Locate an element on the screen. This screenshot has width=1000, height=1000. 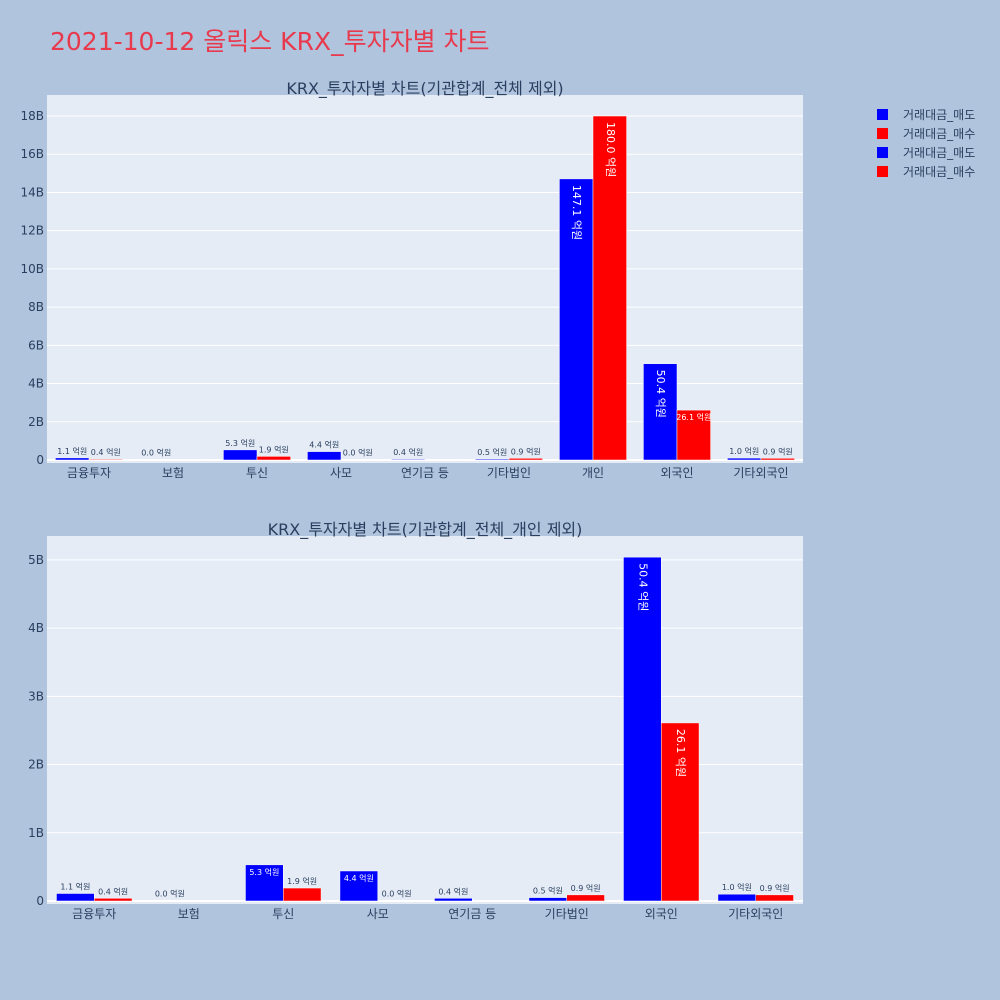
x-tick-label: 보험 is located at coordinates (189, 914).